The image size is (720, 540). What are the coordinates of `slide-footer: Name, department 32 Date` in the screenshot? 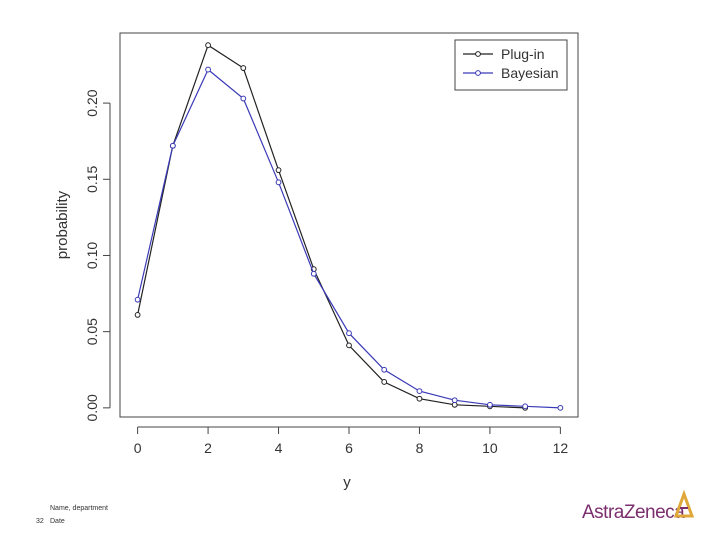 It's located at (72, 515).